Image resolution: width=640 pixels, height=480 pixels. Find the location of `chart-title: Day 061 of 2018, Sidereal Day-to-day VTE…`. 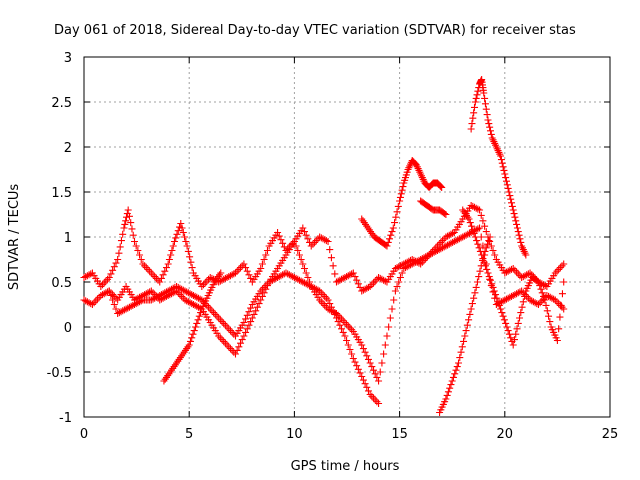

chart-title: Day 061 of 2018, Sidereal Day-to-day VTE… is located at coordinates (315, 30).